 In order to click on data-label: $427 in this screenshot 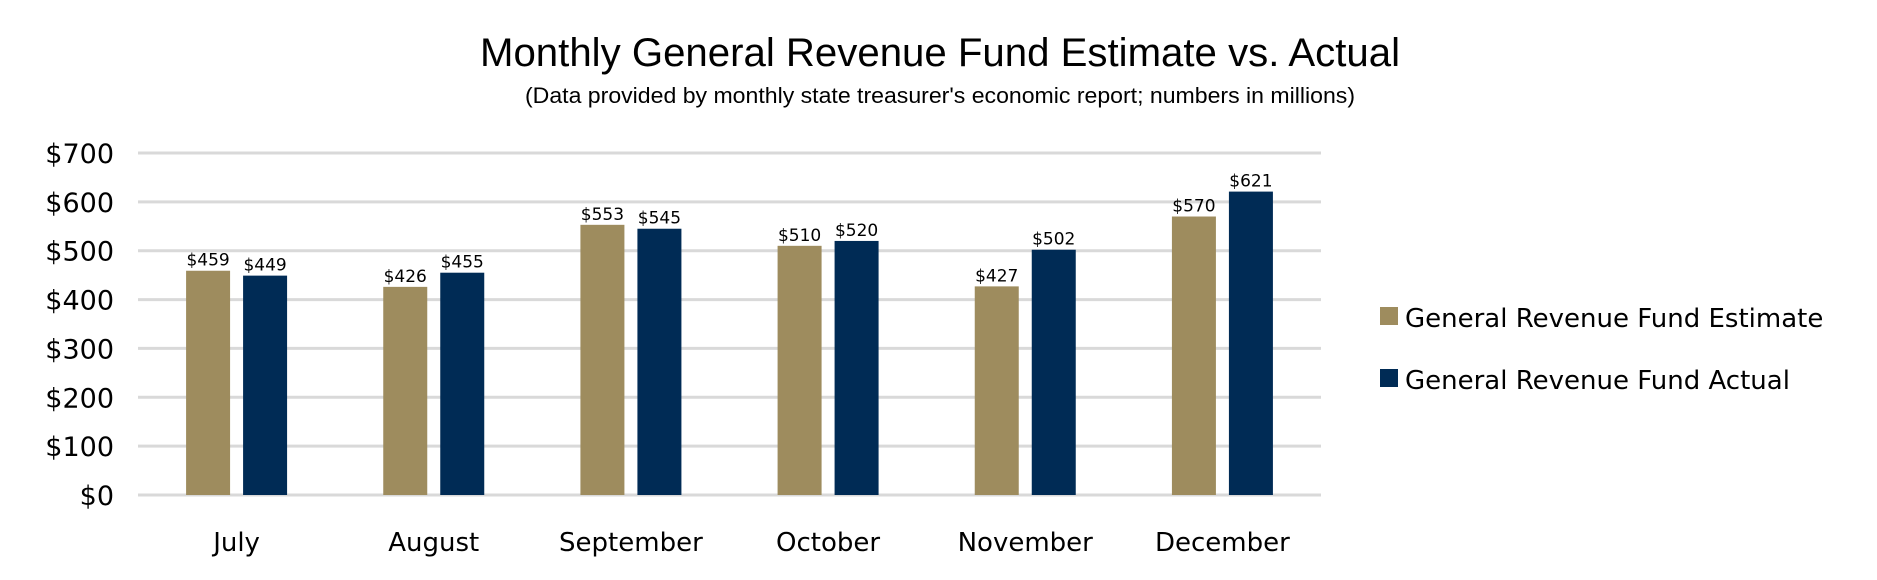, I will do `click(996, 276)`.